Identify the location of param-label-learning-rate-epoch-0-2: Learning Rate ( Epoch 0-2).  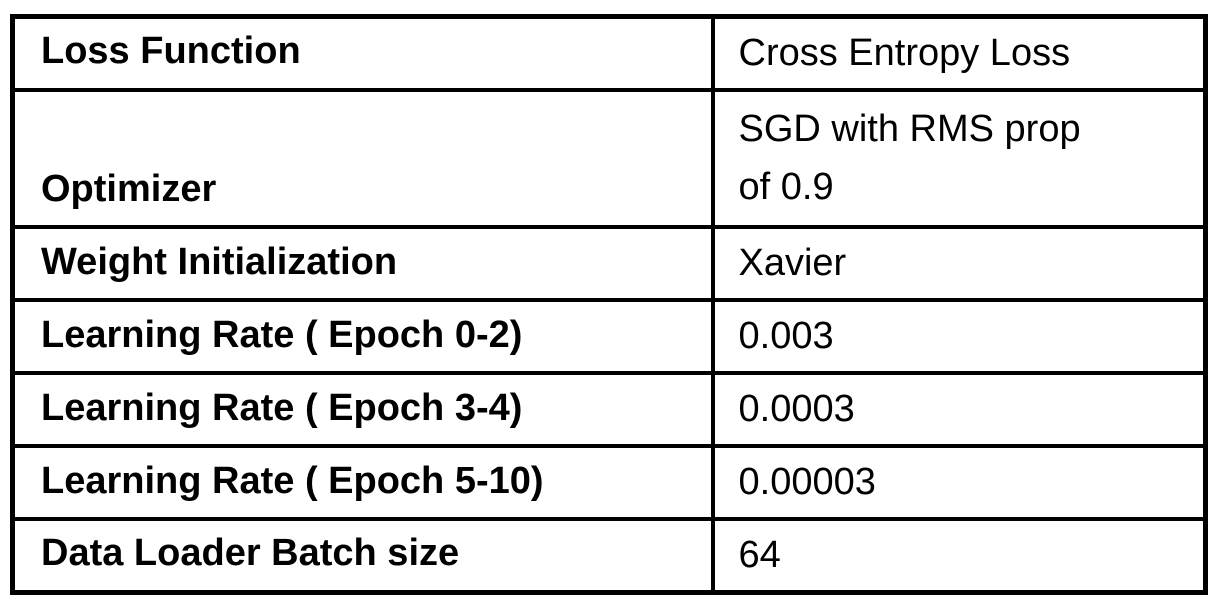
(362, 337).